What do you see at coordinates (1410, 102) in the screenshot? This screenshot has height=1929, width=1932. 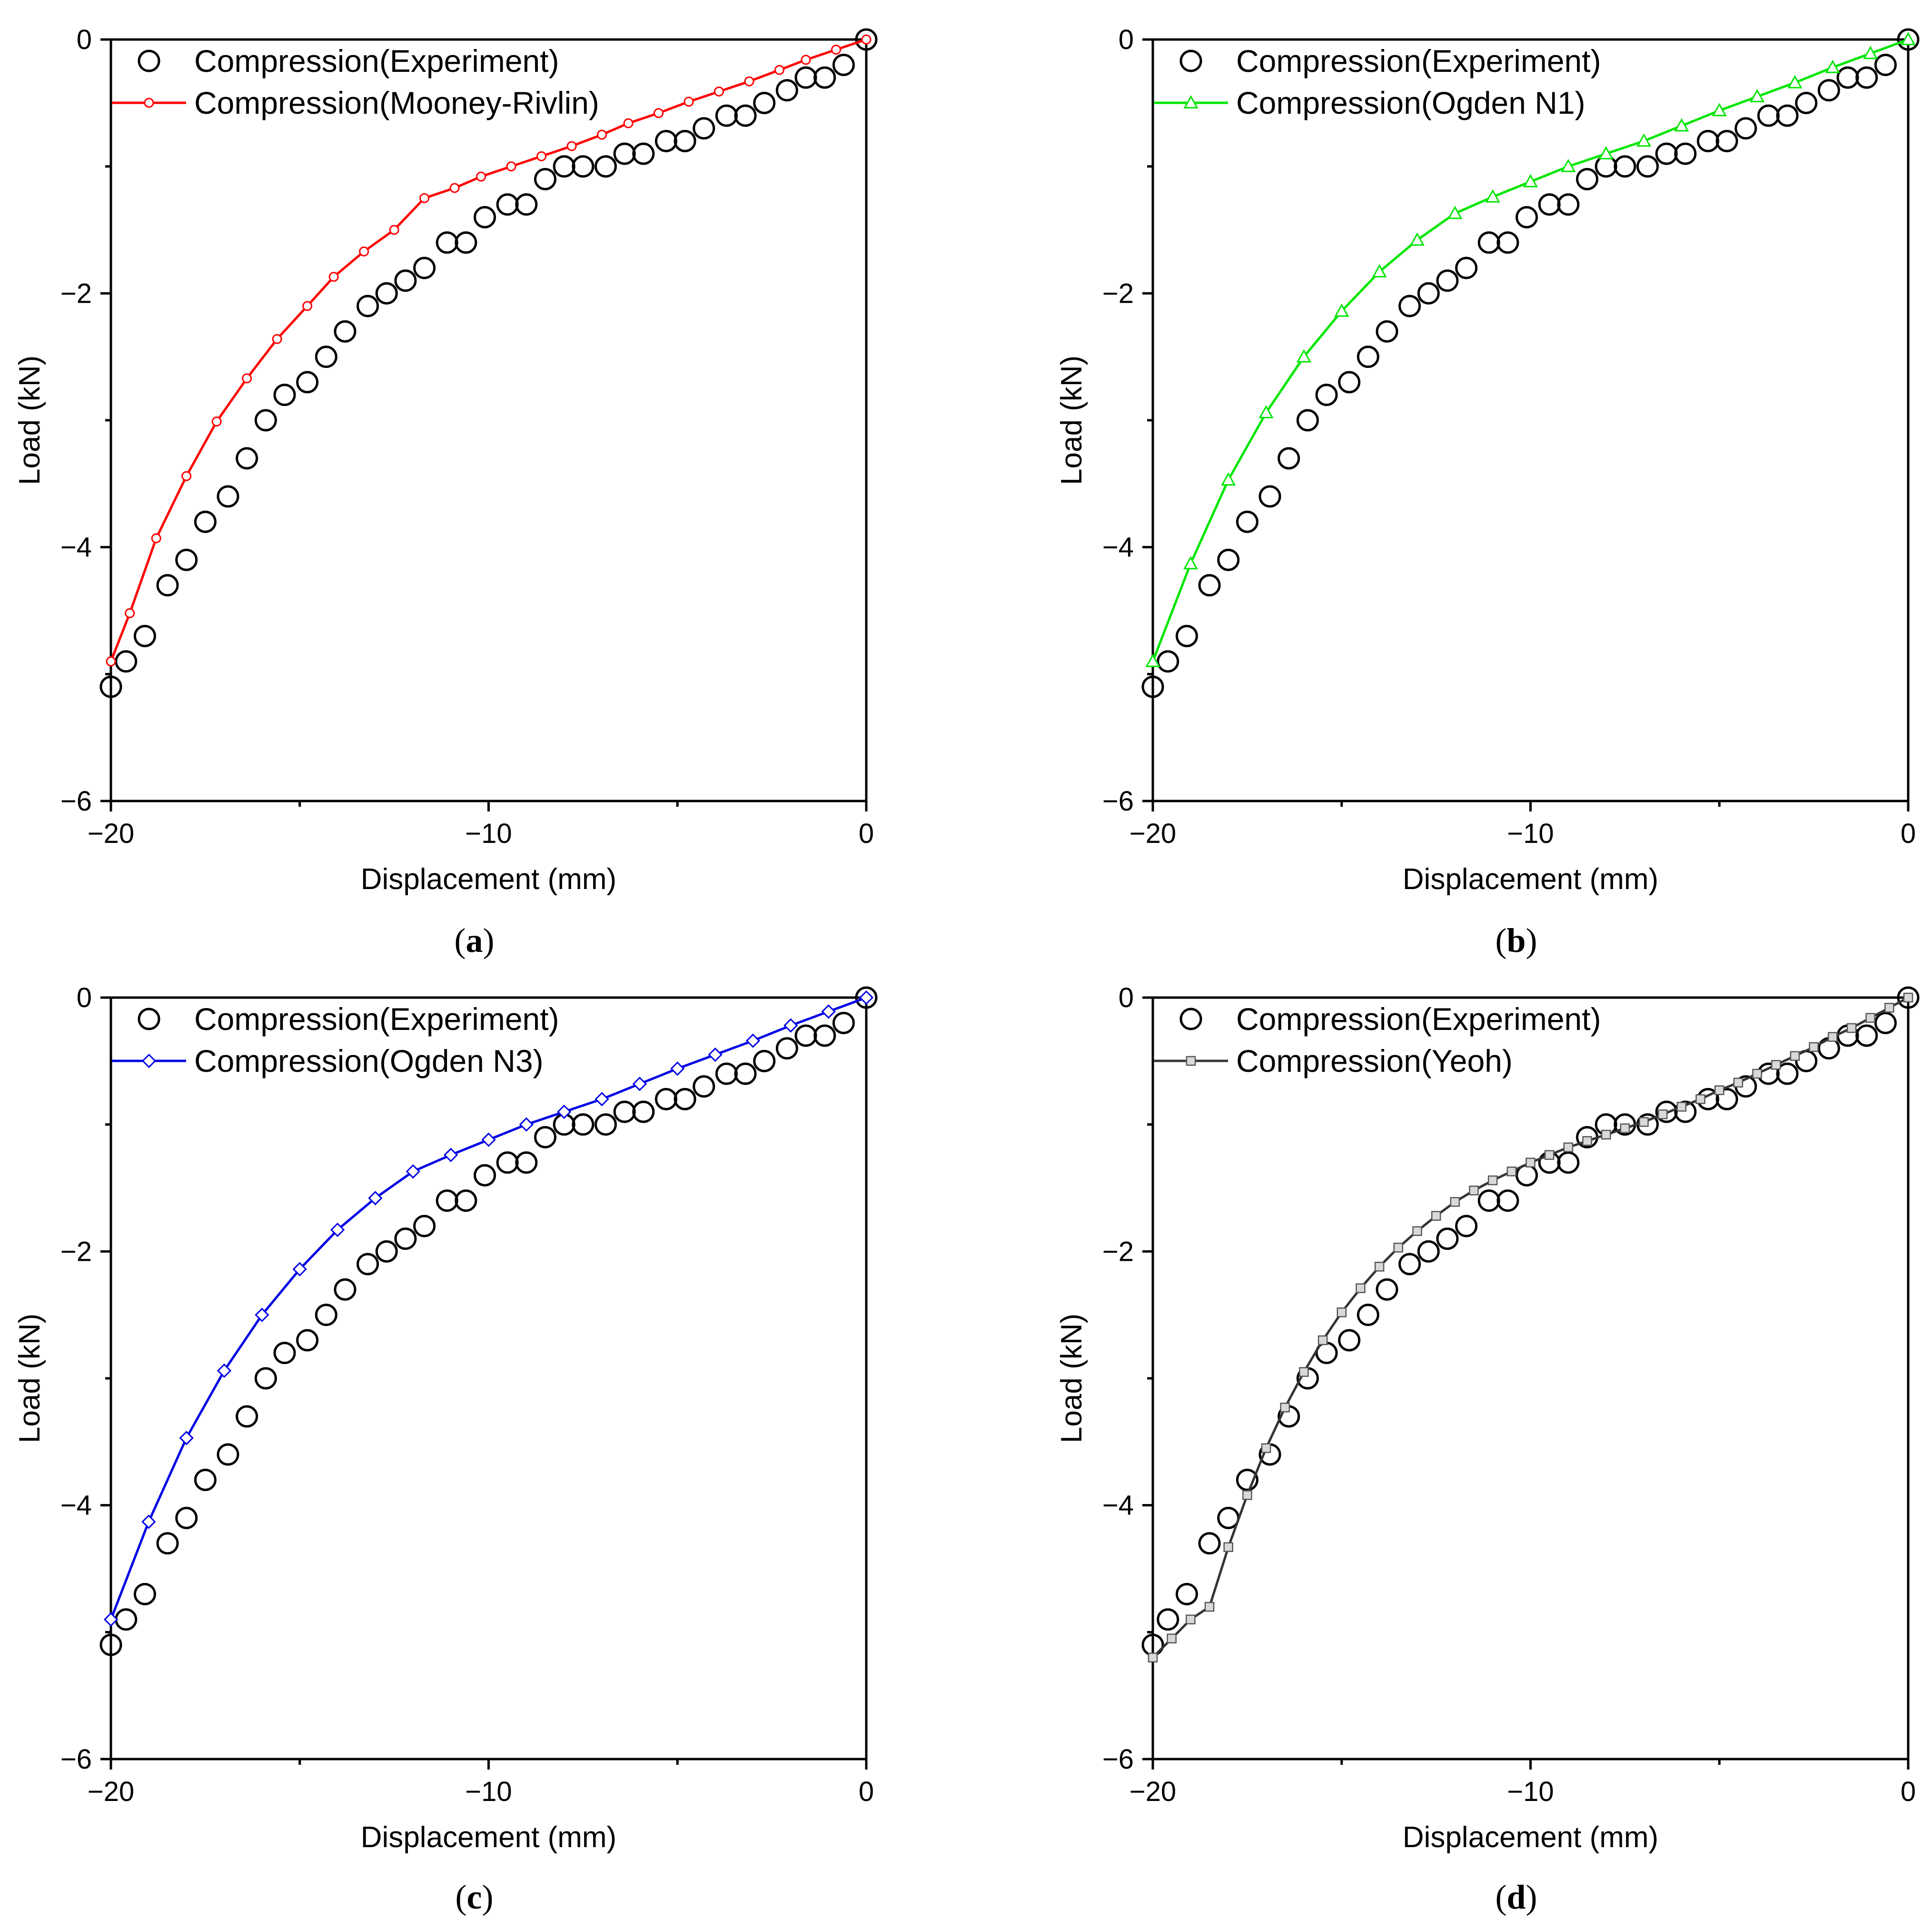 I see `legend-label: Compression(Ogden N1)` at bounding box center [1410, 102].